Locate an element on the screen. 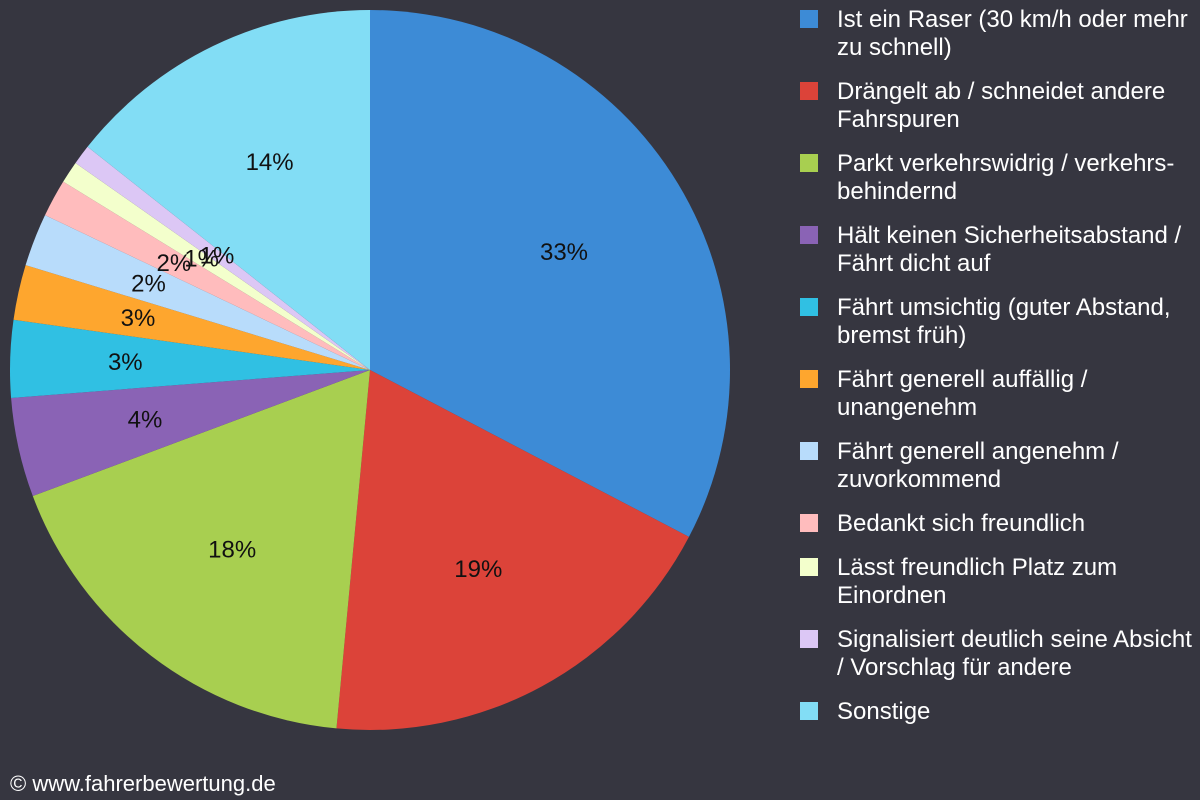  slice-value-label: 14% is located at coordinates (270, 162).